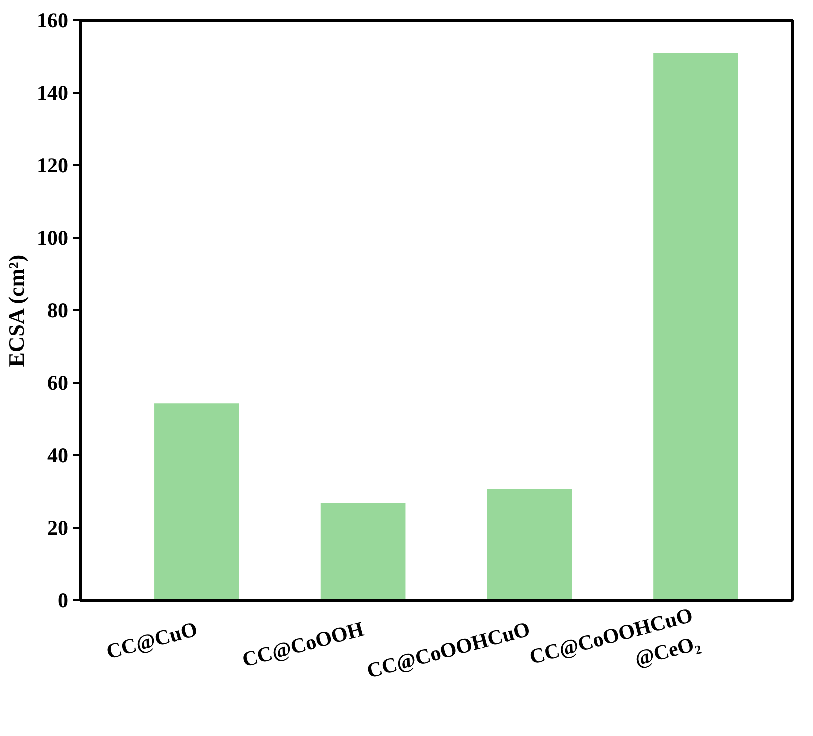 This screenshot has width=813, height=736. Describe the element at coordinates (58, 383) in the screenshot. I see `y-tick-label: 60` at that location.